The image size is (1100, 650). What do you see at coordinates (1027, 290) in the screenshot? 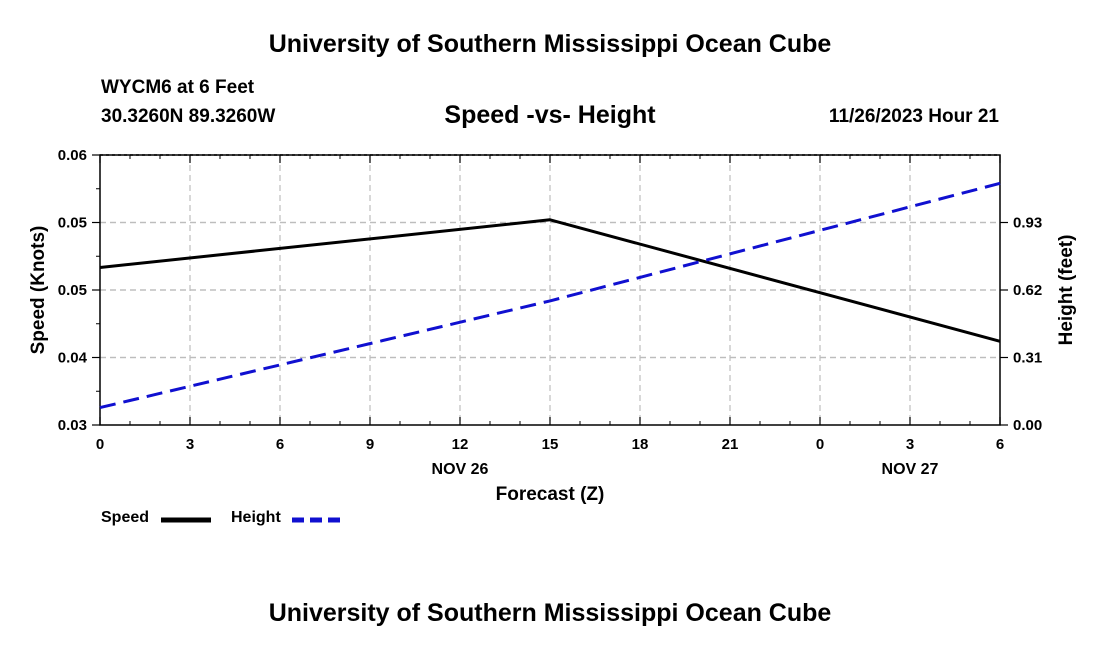
I see `y2-tick-label: 0.62` at bounding box center [1027, 290].